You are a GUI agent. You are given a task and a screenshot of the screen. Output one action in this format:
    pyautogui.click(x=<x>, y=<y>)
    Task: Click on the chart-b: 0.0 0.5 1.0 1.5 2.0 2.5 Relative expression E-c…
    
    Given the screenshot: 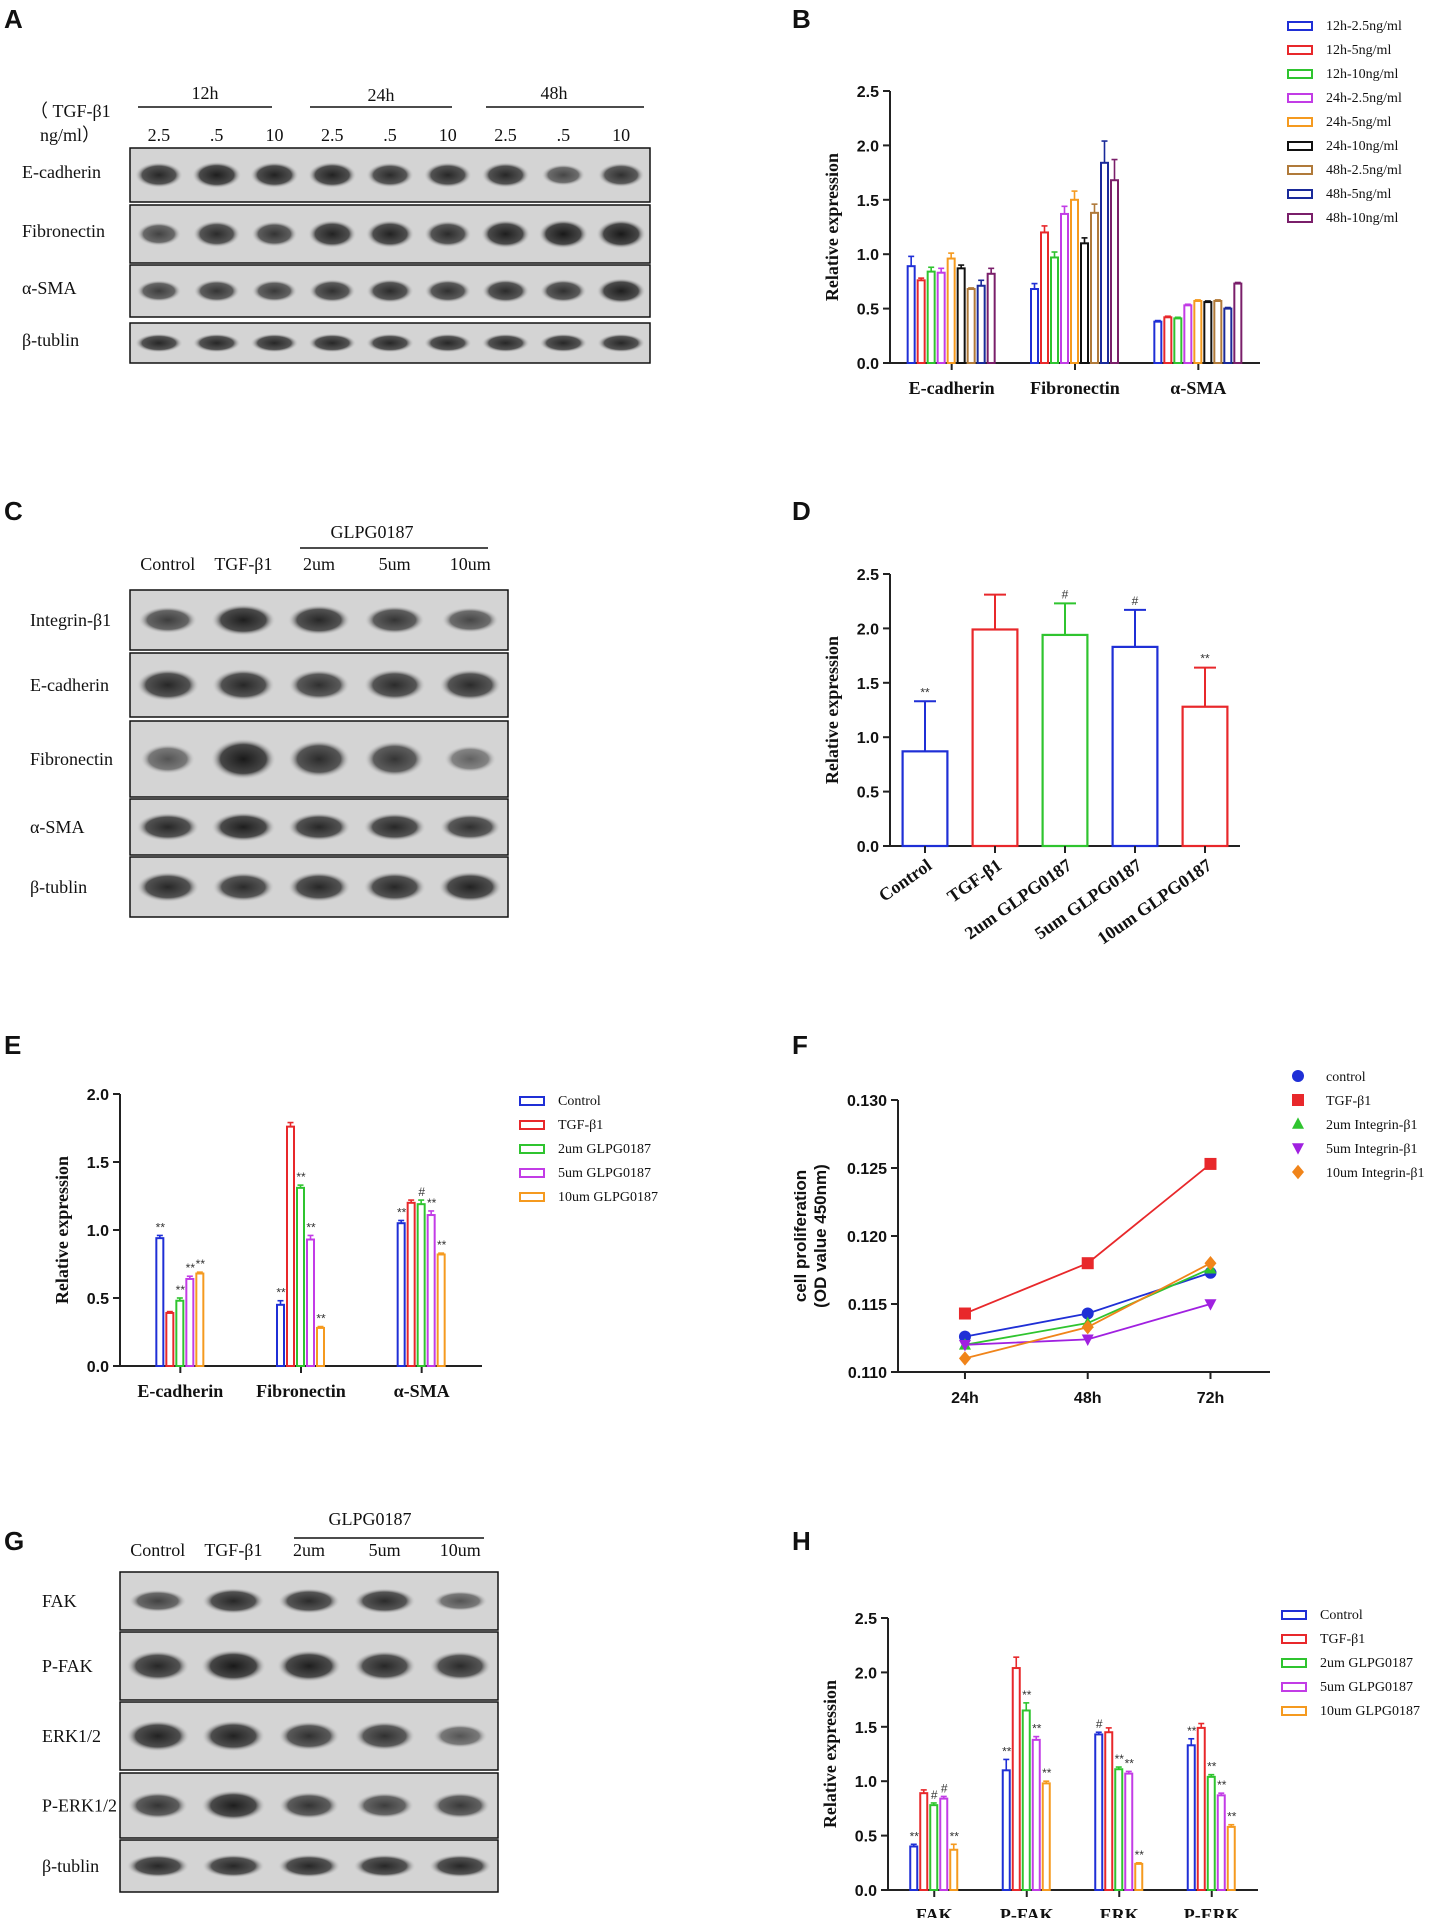 What is the action you would take?
    pyautogui.click(x=1112, y=208)
    